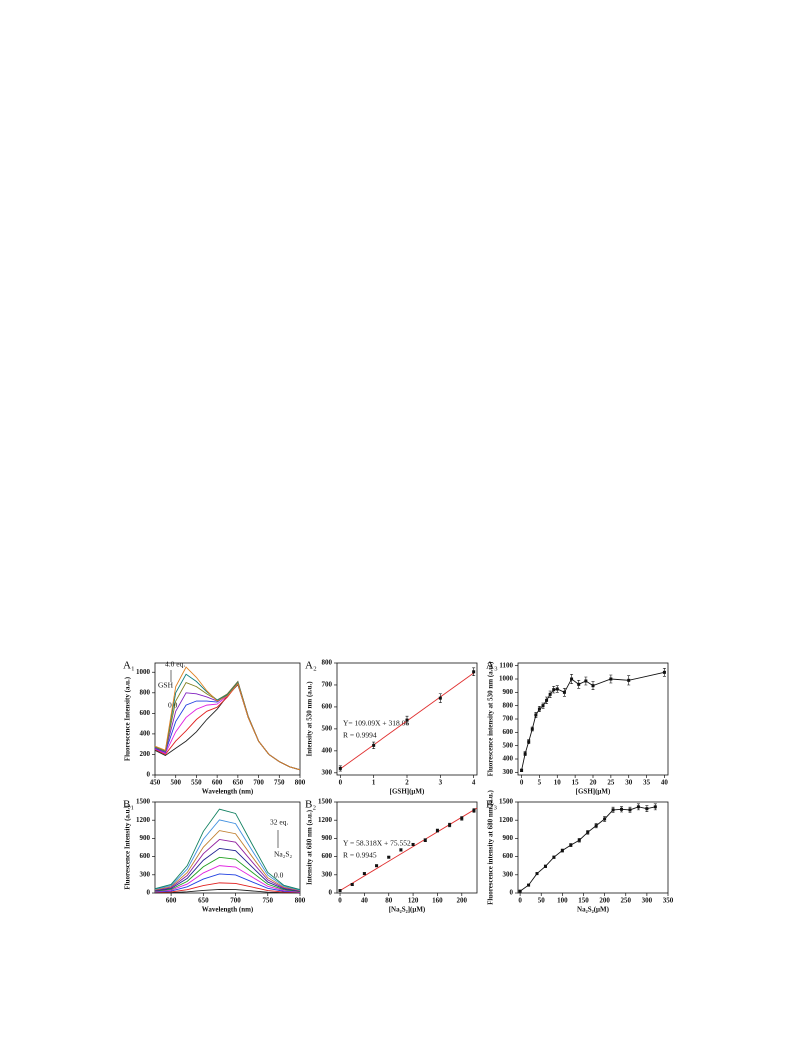  I want to click on x-tick-label: 600, so click(171, 901).